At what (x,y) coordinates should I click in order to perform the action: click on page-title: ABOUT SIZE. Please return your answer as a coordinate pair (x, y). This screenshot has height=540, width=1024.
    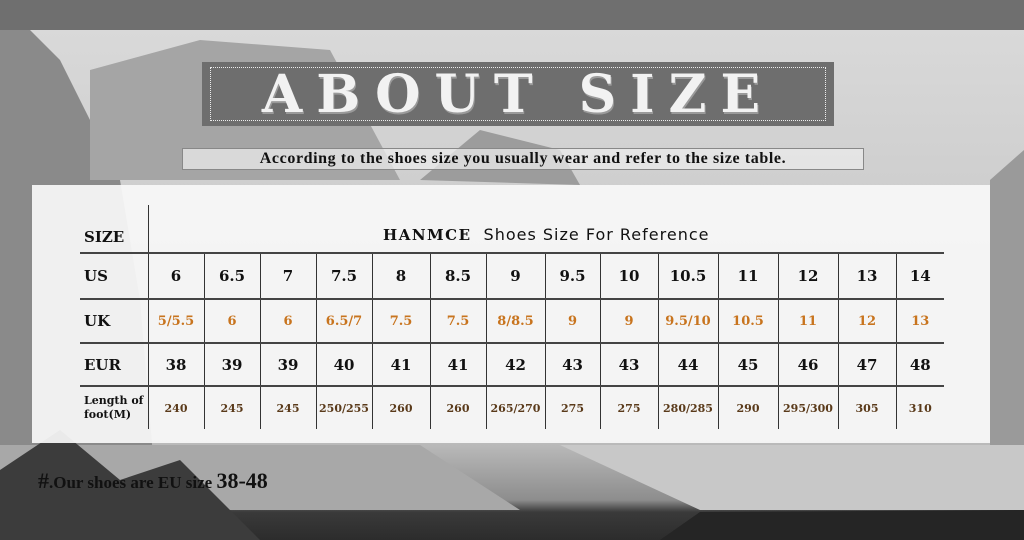
    Looking at the image, I should click on (518, 94).